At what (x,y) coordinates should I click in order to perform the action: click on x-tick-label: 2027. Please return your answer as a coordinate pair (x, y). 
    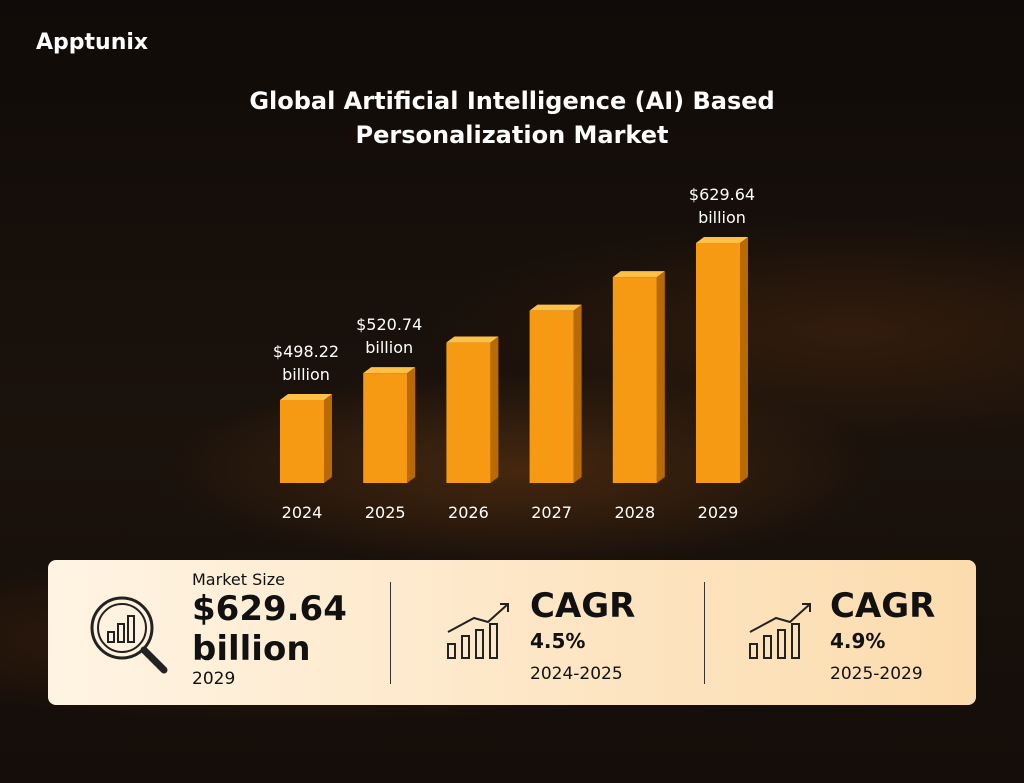
    Looking at the image, I should click on (551, 512).